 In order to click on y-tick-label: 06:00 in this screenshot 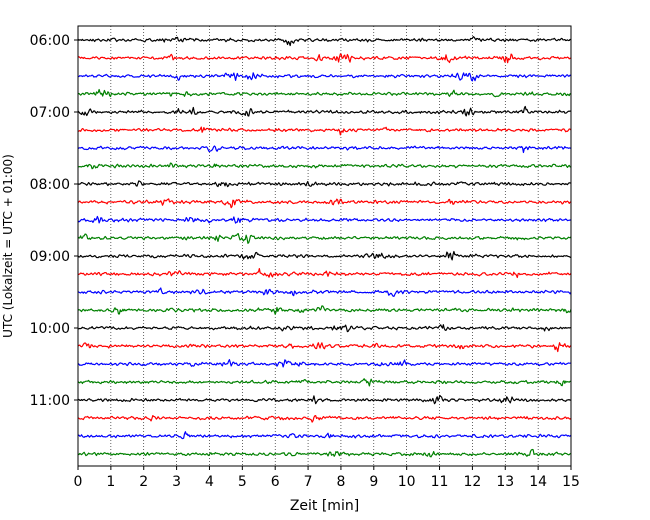, I will do `click(50, 41)`.